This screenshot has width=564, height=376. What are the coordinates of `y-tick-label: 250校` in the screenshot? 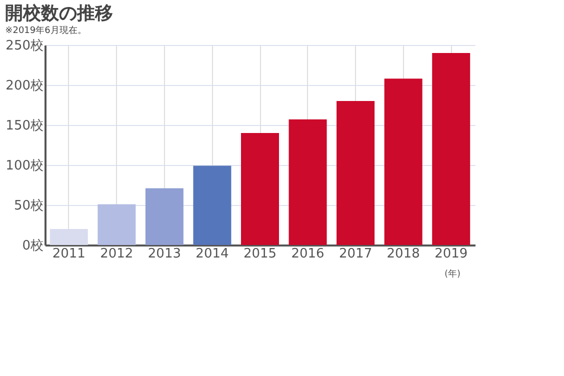 It's located at (25, 46).